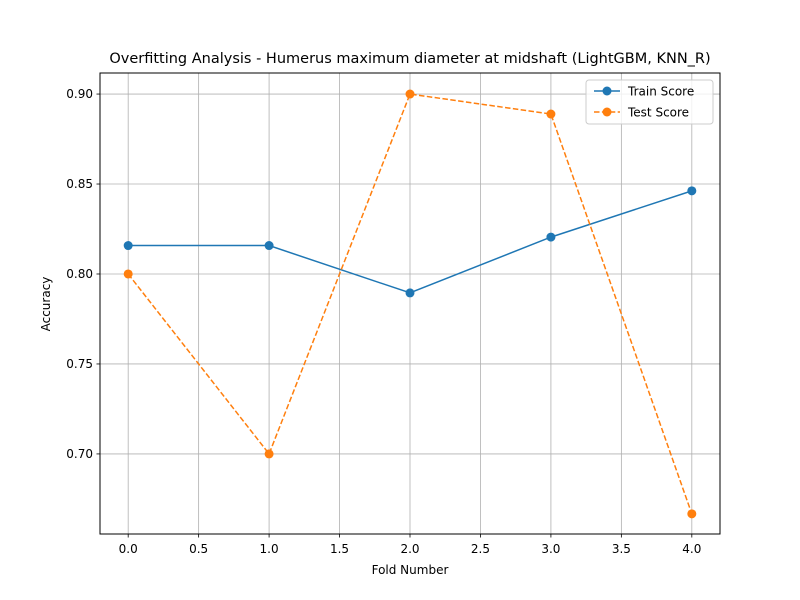  What do you see at coordinates (649, 102) in the screenshot?
I see `legend: Train Score Test Score` at bounding box center [649, 102].